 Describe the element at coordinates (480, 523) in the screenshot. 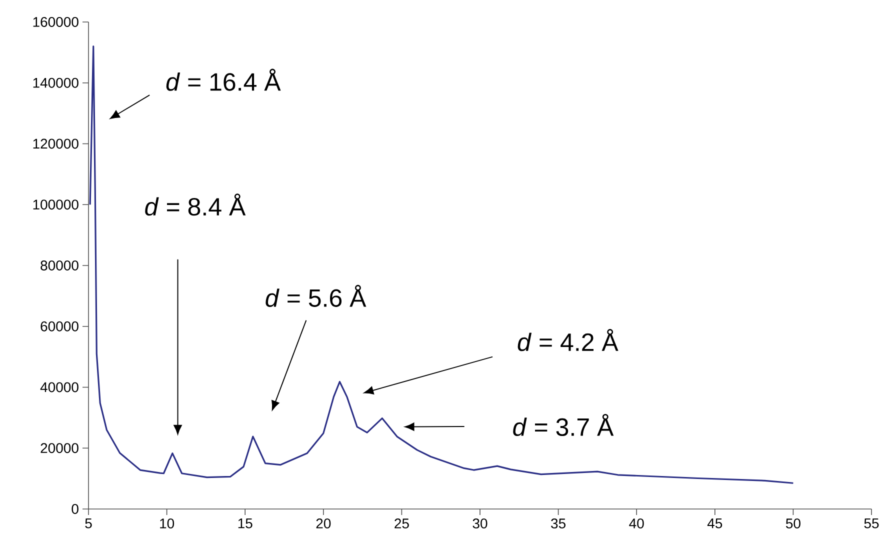

I see `x-tick-label: 30` at that location.